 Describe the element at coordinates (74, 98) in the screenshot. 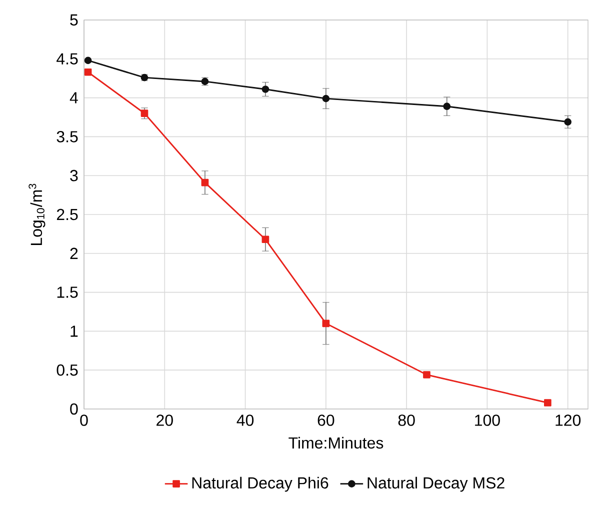

I see `y-tick-label: 4` at that location.